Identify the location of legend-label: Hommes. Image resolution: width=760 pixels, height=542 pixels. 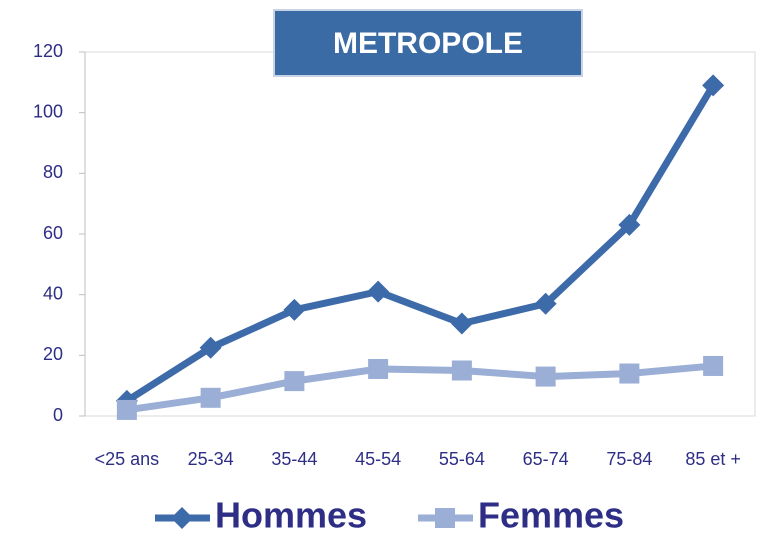
(291, 515).